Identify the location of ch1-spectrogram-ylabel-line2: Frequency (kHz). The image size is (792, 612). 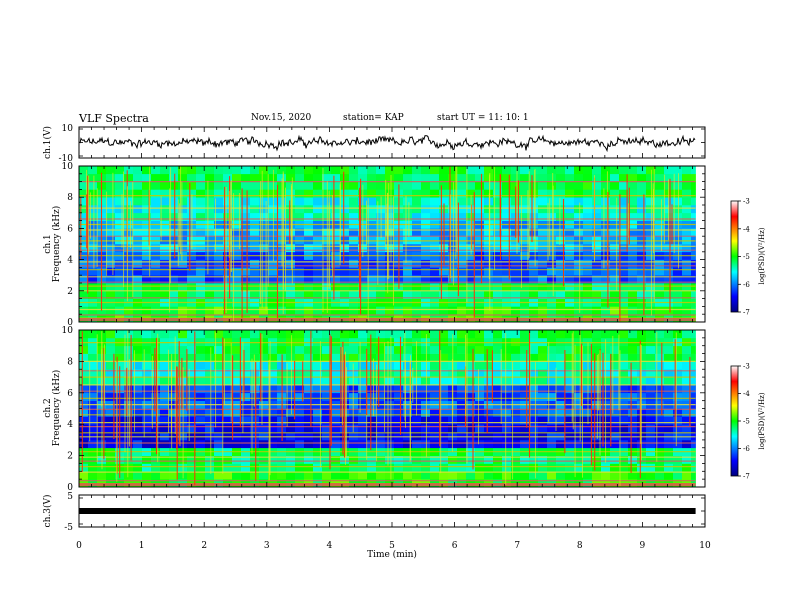
(56, 244).